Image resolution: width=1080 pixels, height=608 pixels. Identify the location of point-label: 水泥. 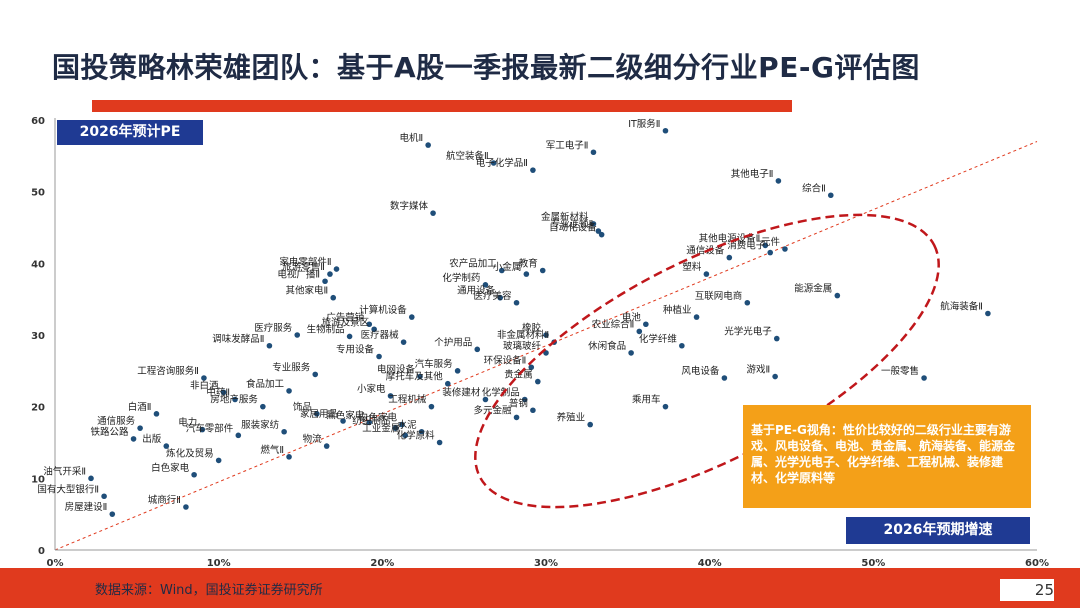
(408, 425).